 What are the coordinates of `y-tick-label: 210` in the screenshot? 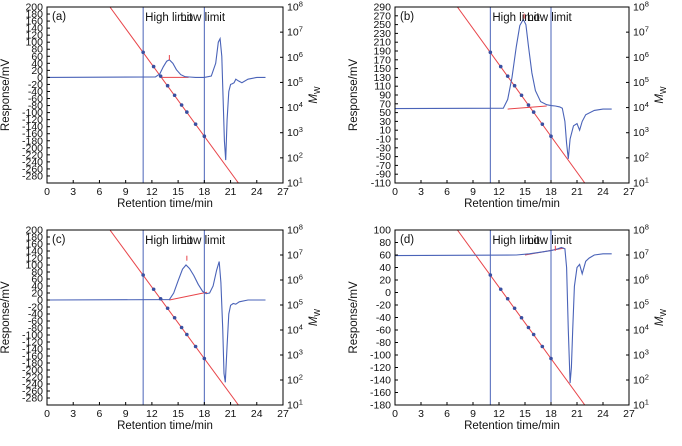 It's located at (382, 43).